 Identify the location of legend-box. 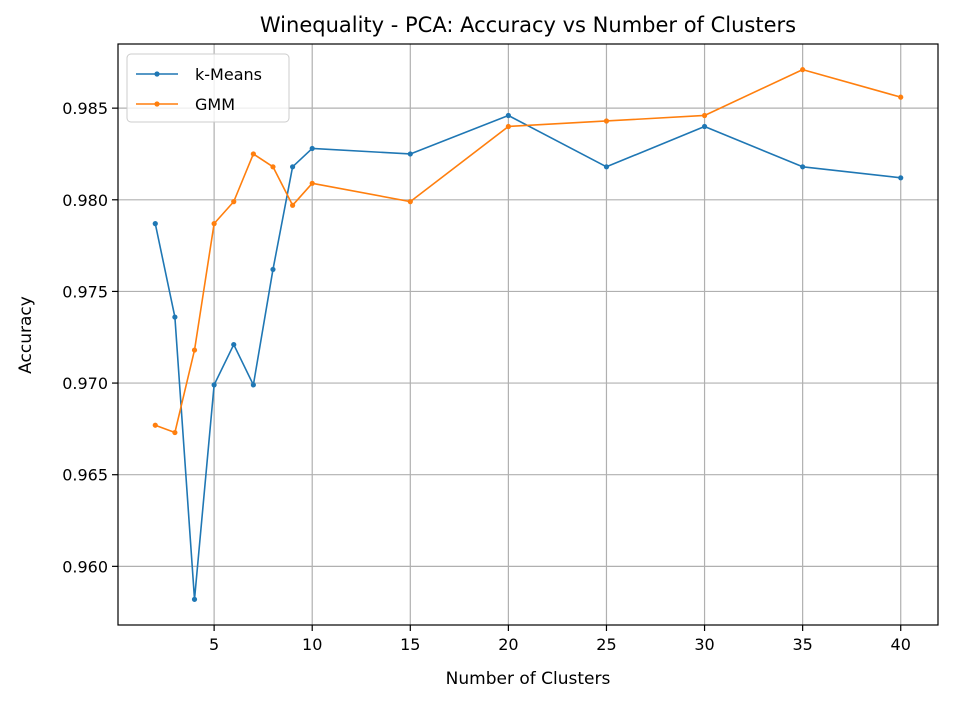
(208, 88).